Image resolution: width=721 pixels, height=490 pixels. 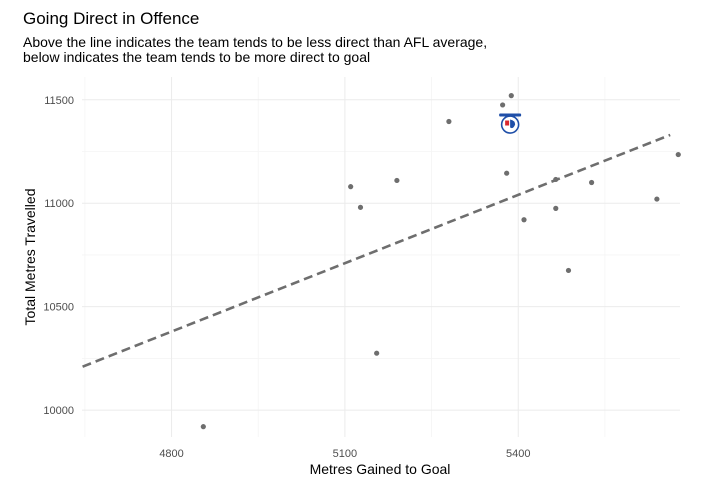 I want to click on x-axis-title: Metres Gained to Goal, so click(x=380, y=469).